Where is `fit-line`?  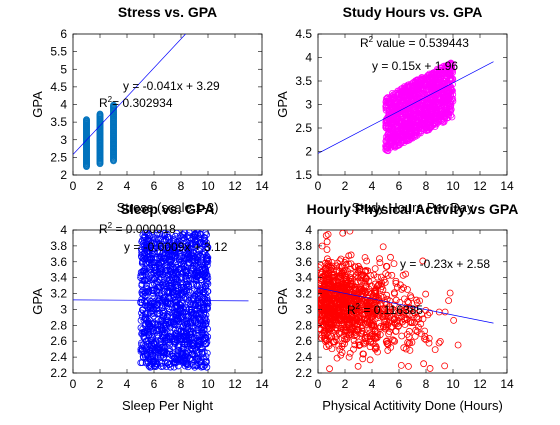 fit-line is located at coordinates (406, 107).